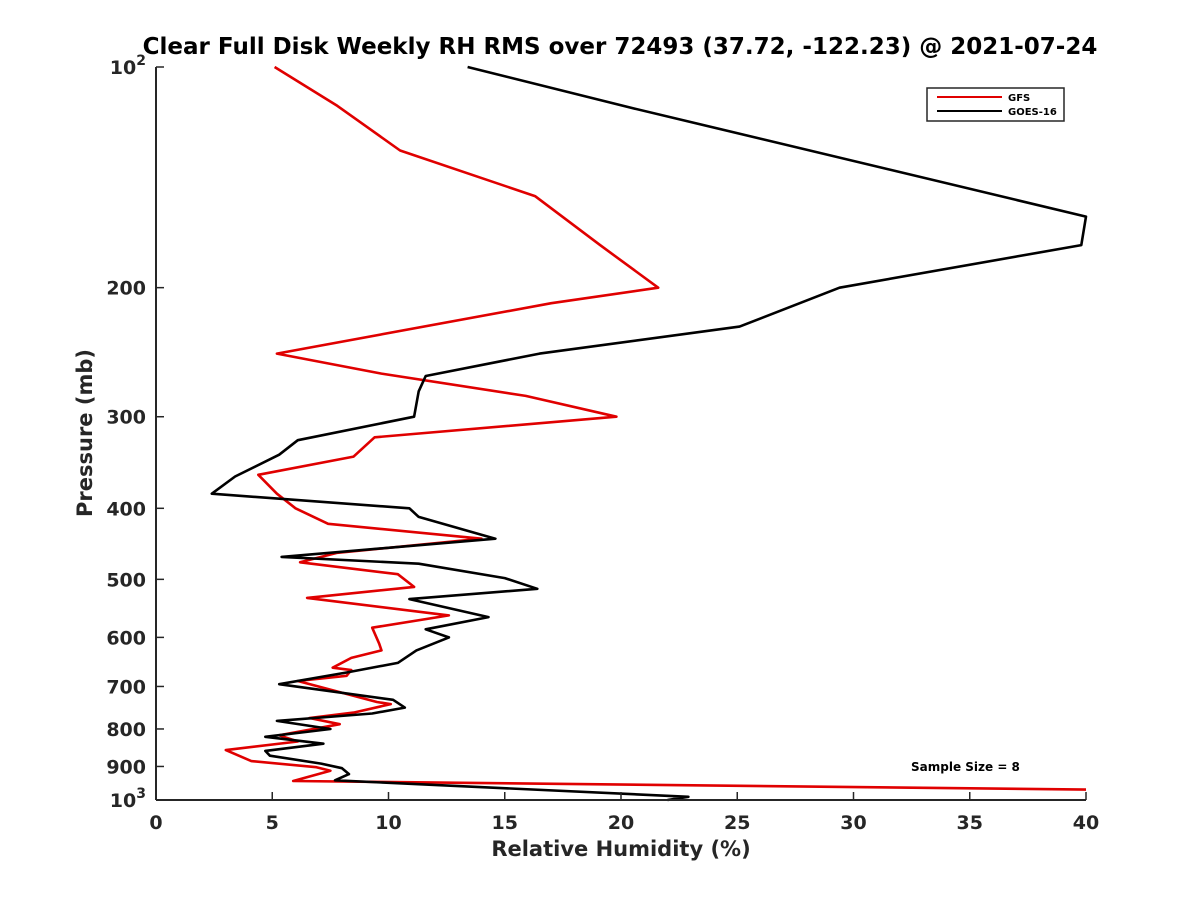 This screenshot has height=900, width=1200. I want to click on x-tick-label: 0, so click(155, 823).